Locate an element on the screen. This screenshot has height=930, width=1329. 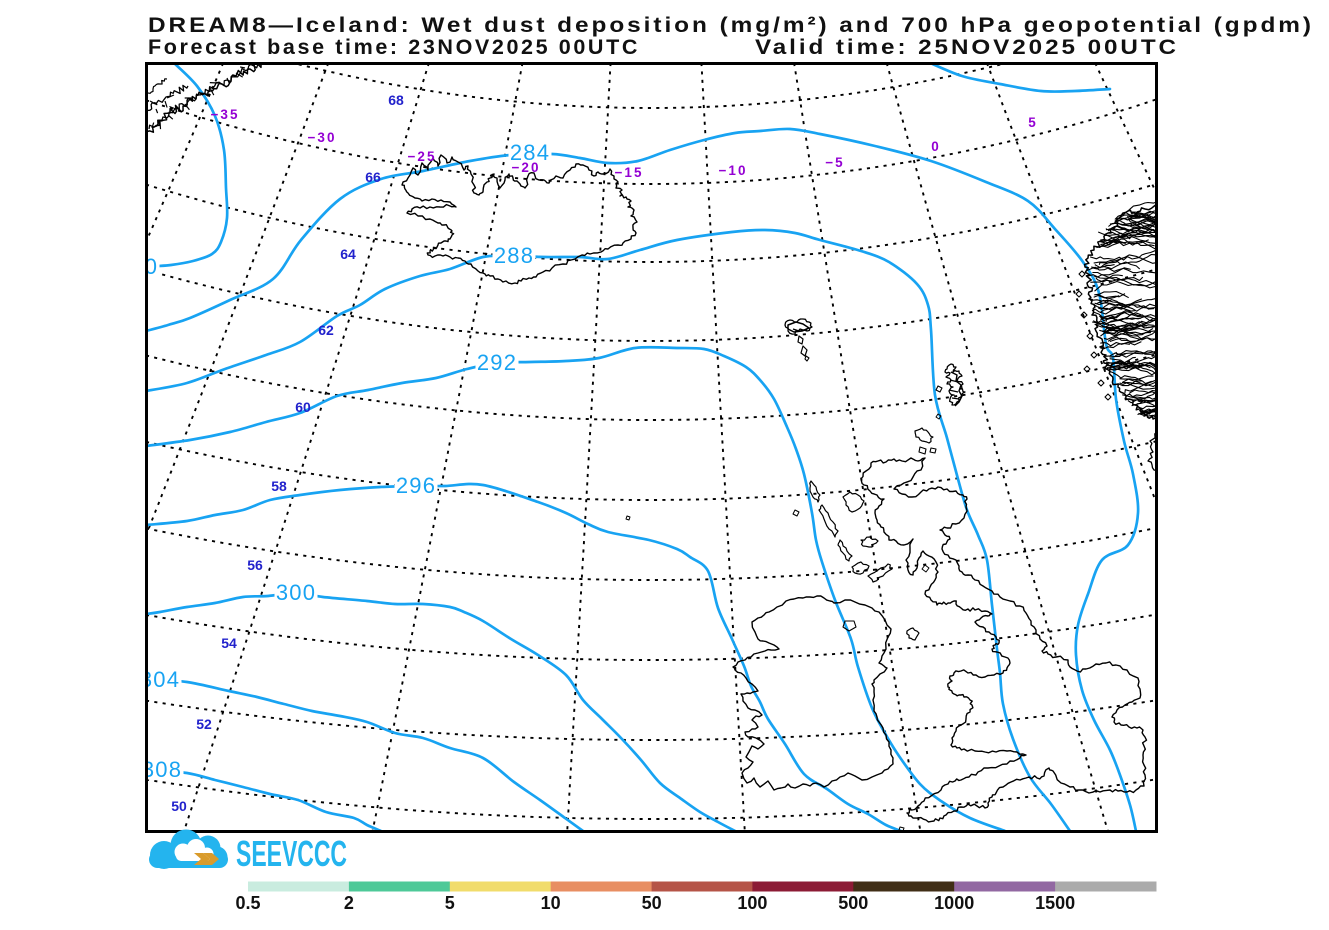
svg-text: 304 is located at coordinates (160, 679).